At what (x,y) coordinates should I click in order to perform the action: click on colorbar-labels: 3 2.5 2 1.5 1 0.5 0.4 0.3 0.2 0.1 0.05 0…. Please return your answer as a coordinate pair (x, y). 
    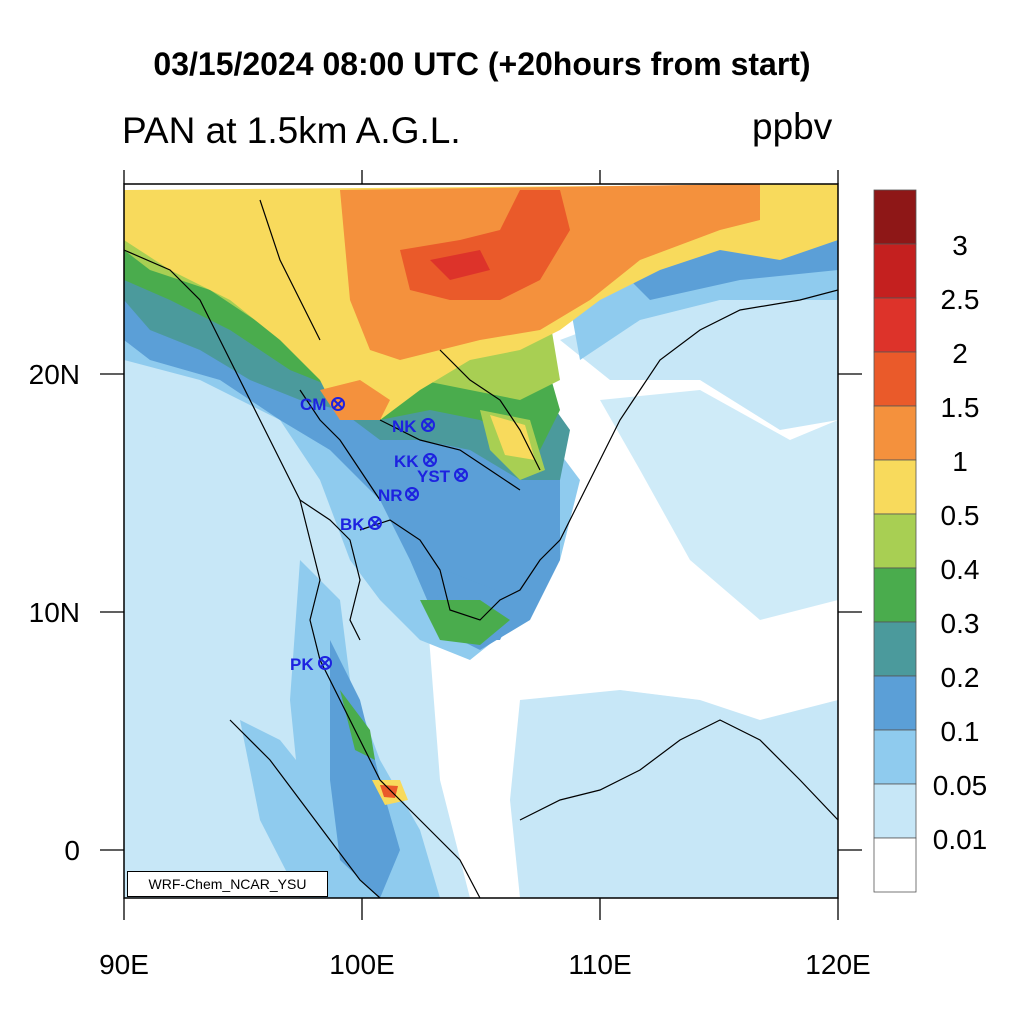
    Looking at the image, I should click on (960, 542).